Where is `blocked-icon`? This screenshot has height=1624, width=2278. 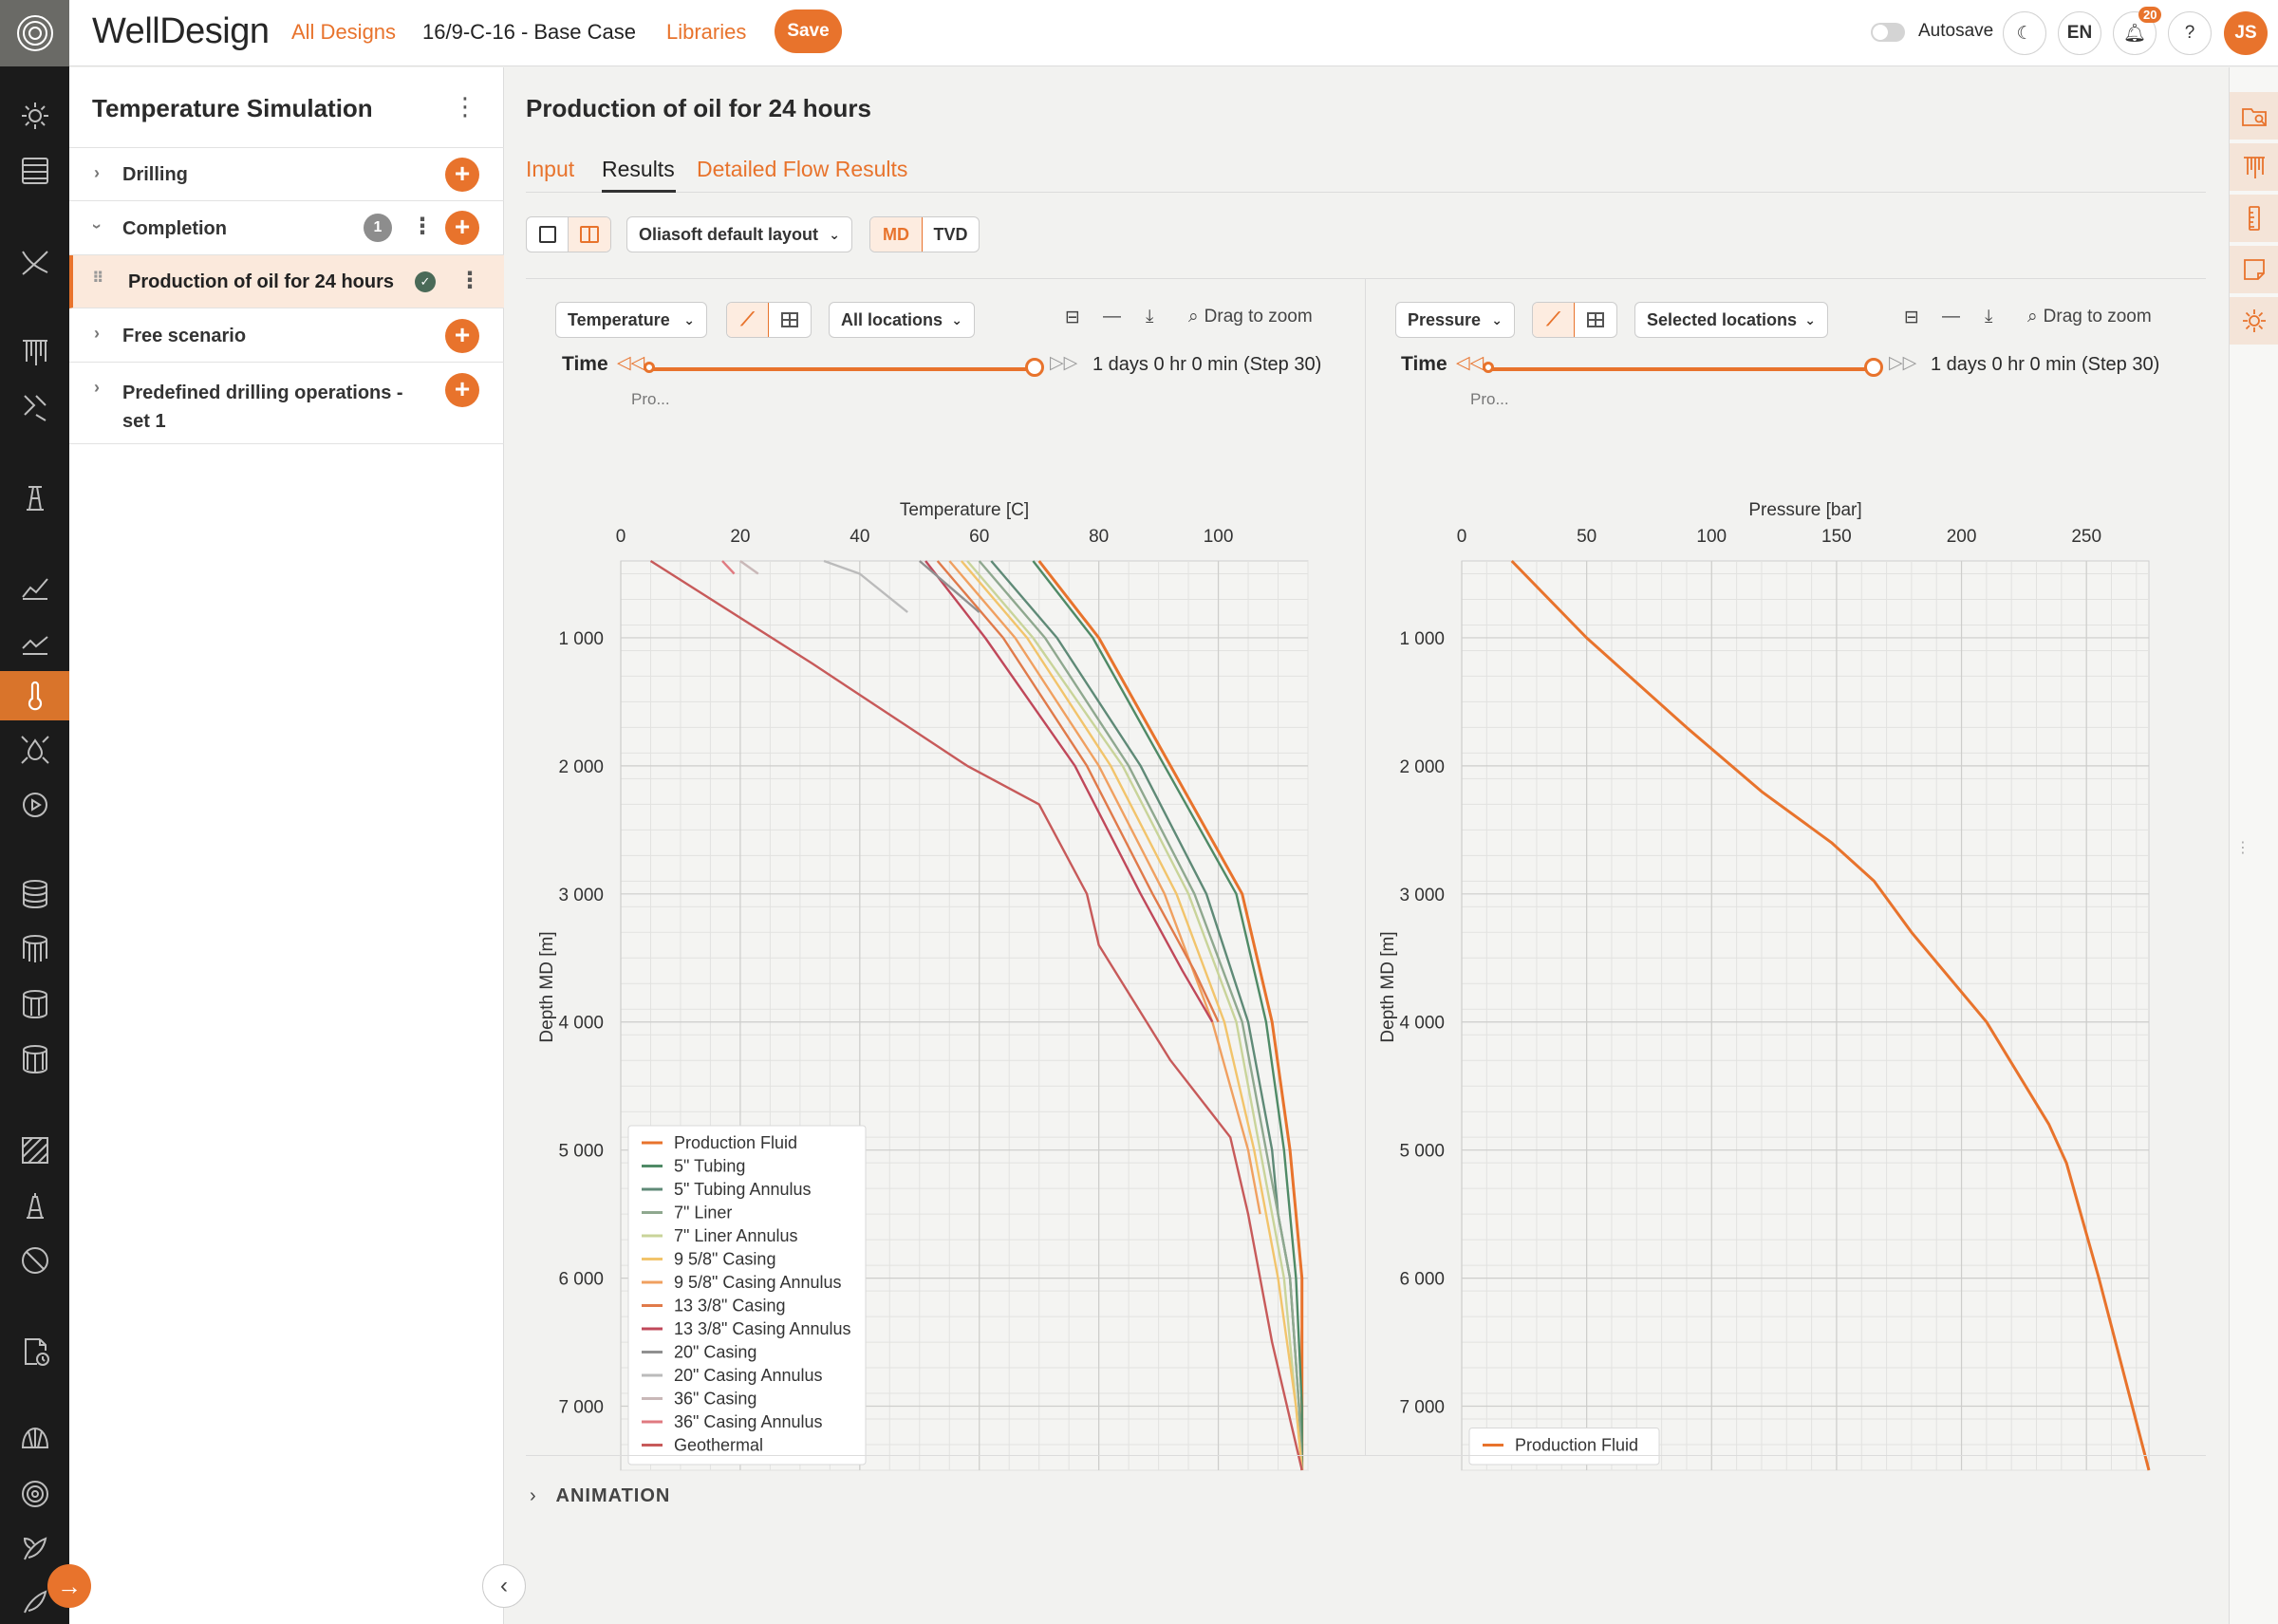 blocked-icon is located at coordinates (34, 1260).